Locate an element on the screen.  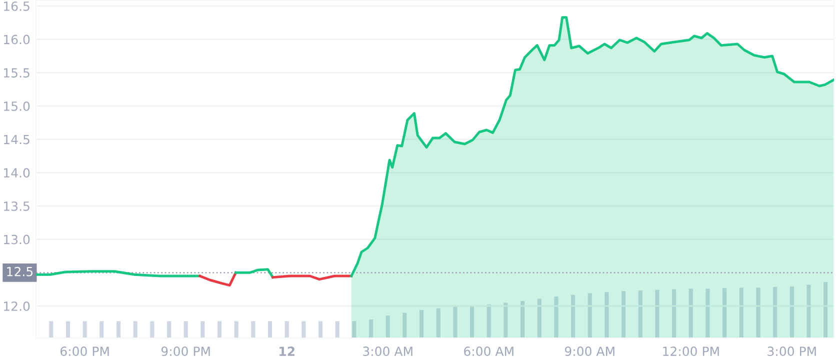
x-tick-label: 6:00 AM is located at coordinates (489, 351).